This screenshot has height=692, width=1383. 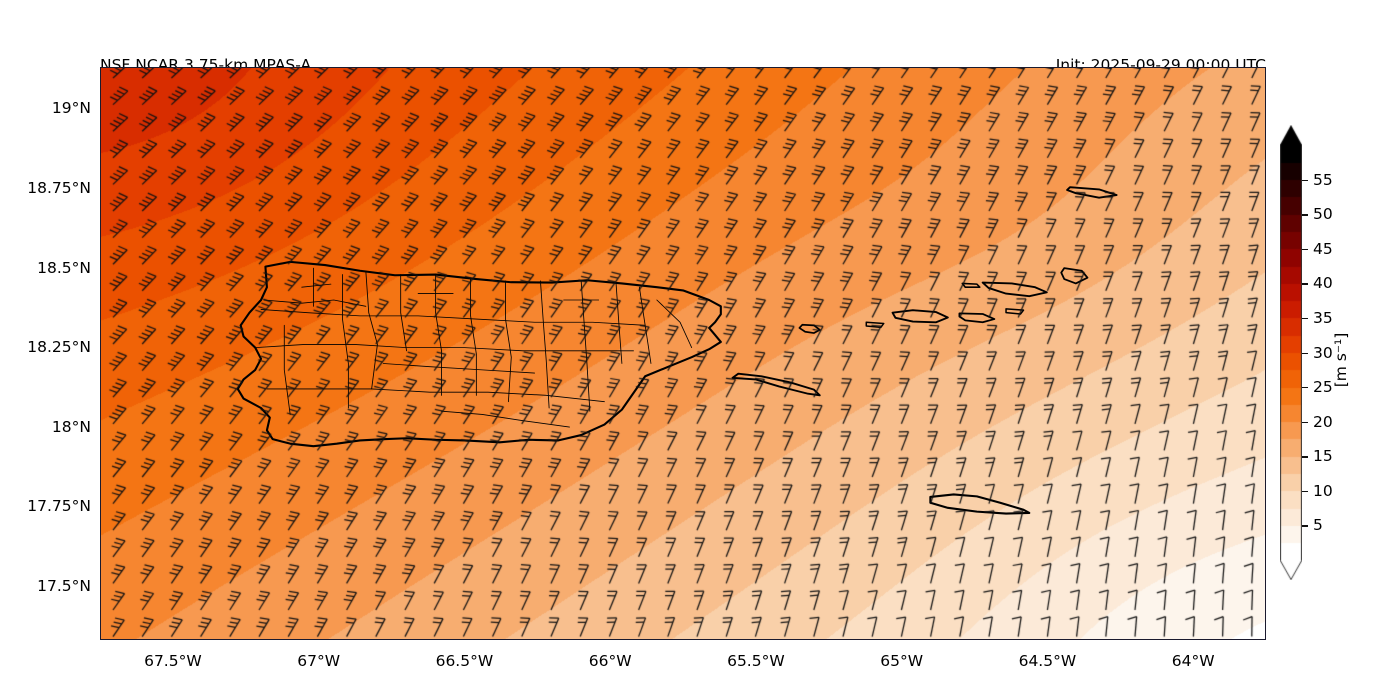 I want to click on colorbar-tick-label: 20, so click(x=1323, y=421).